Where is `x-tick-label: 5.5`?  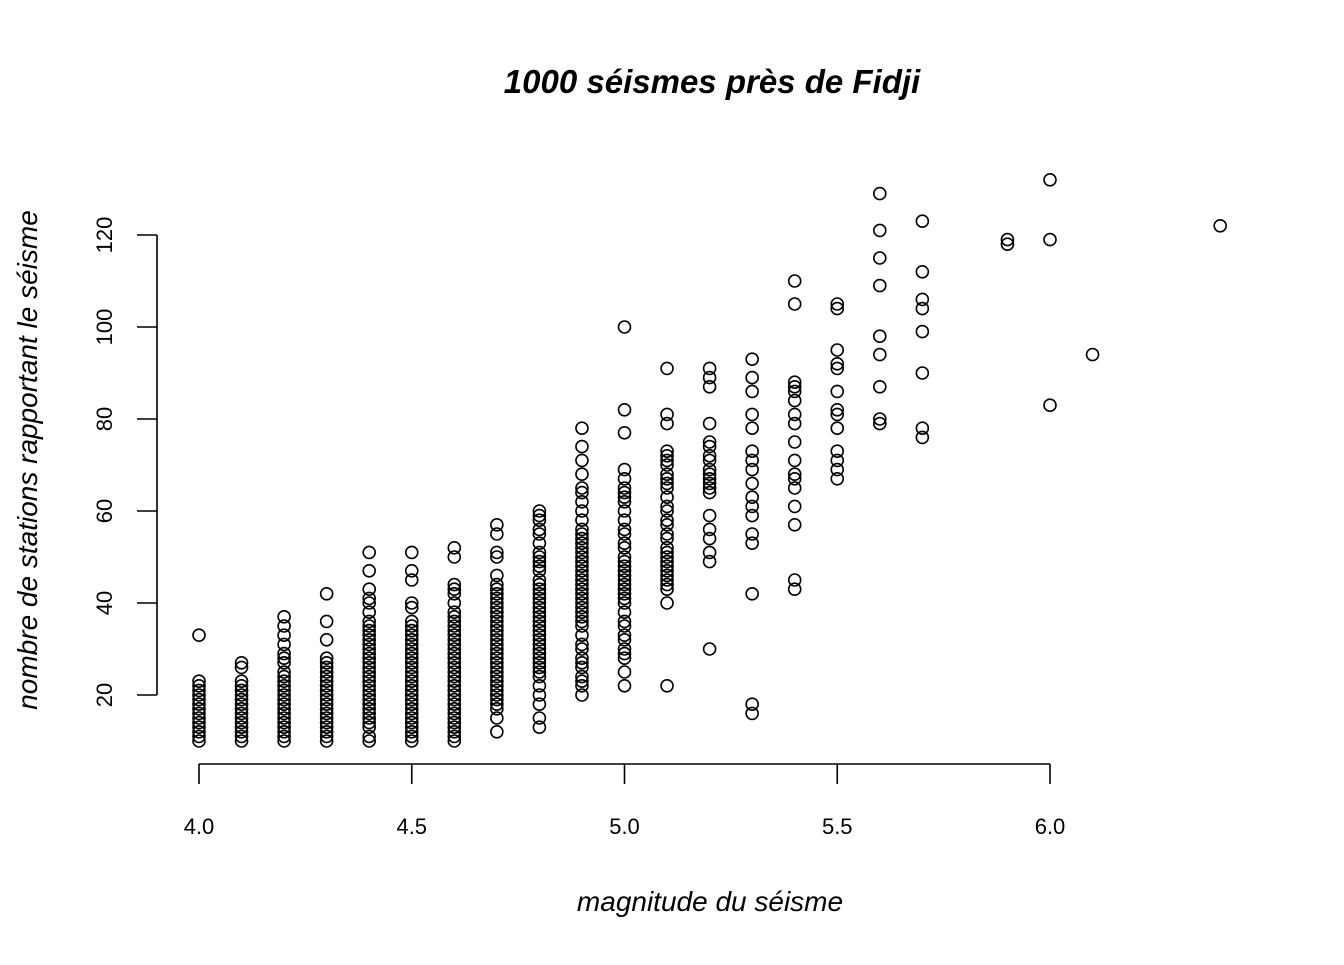
x-tick-label: 5.5 is located at coordinates (837, 826).